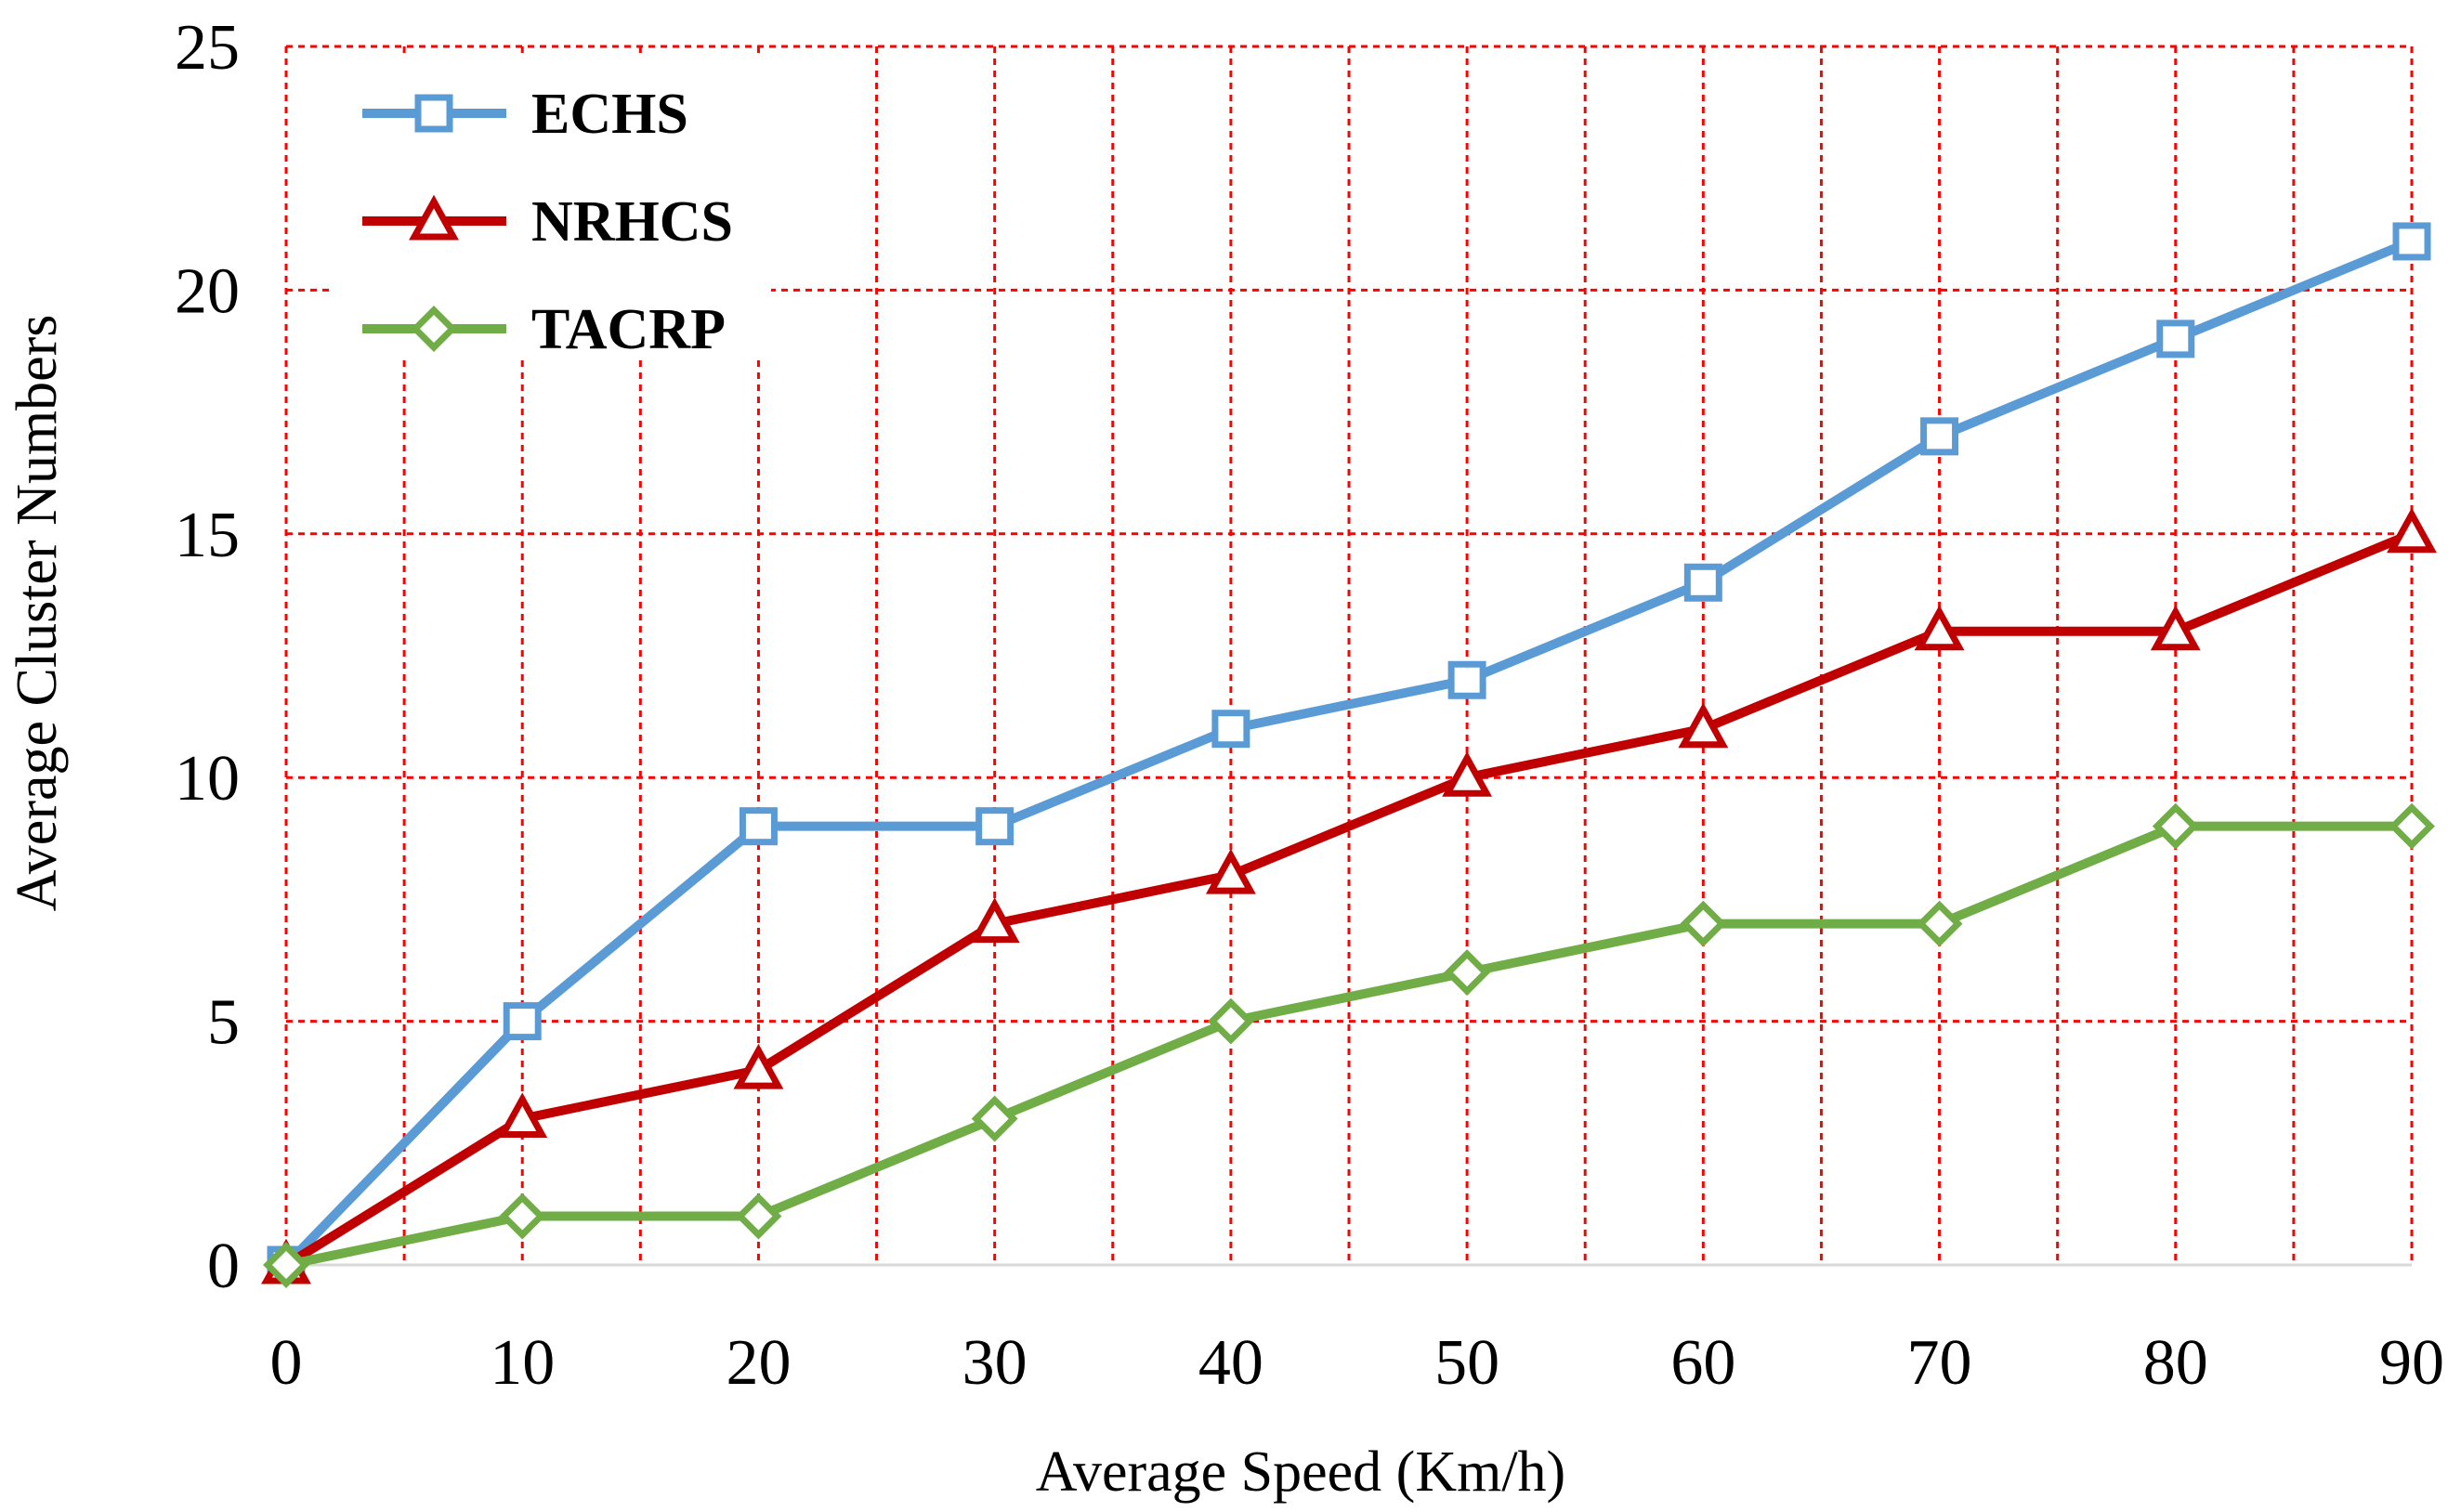 The image size is (2461, 1512). Describe the element at coordinates (1466, 1363) in the screenshot. I see `x-tick-label: 50` at that location.